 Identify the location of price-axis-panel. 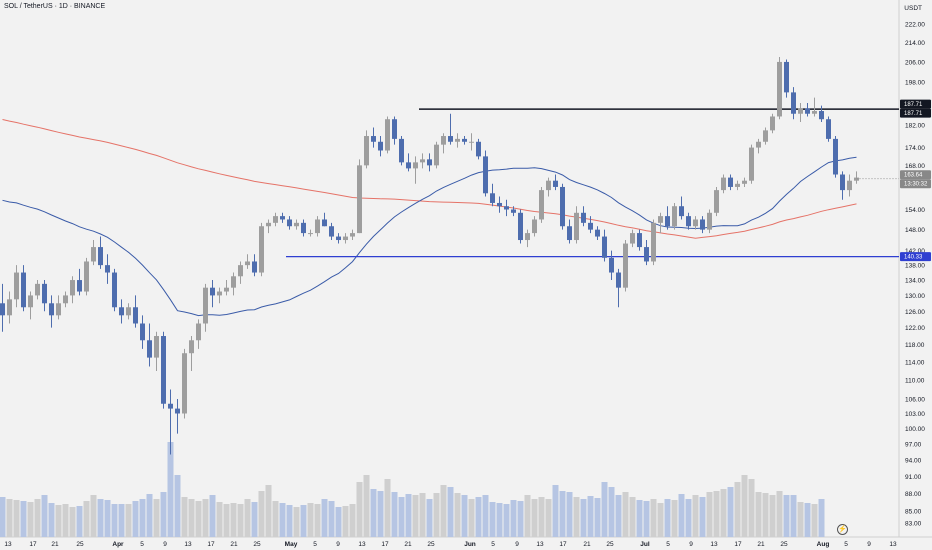
(915, 275).